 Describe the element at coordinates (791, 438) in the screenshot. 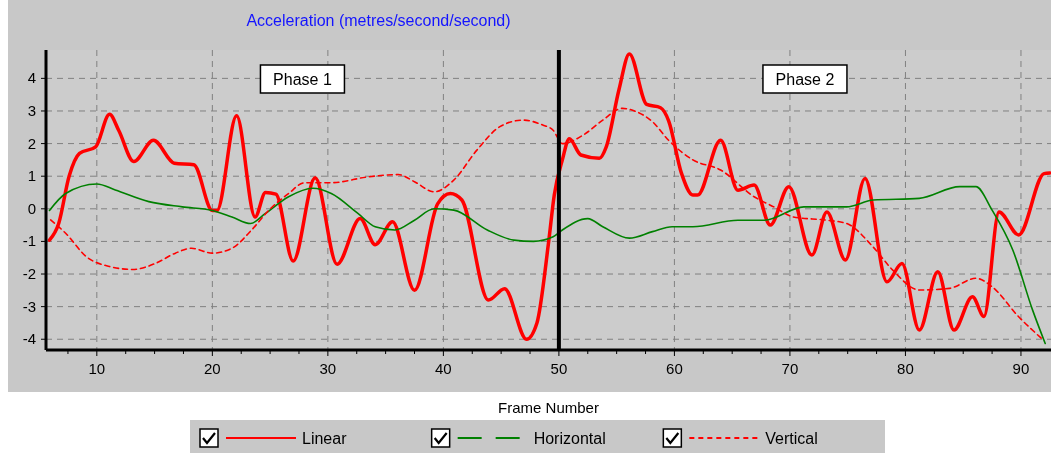

I see `legend-label: Vertical` at that location.